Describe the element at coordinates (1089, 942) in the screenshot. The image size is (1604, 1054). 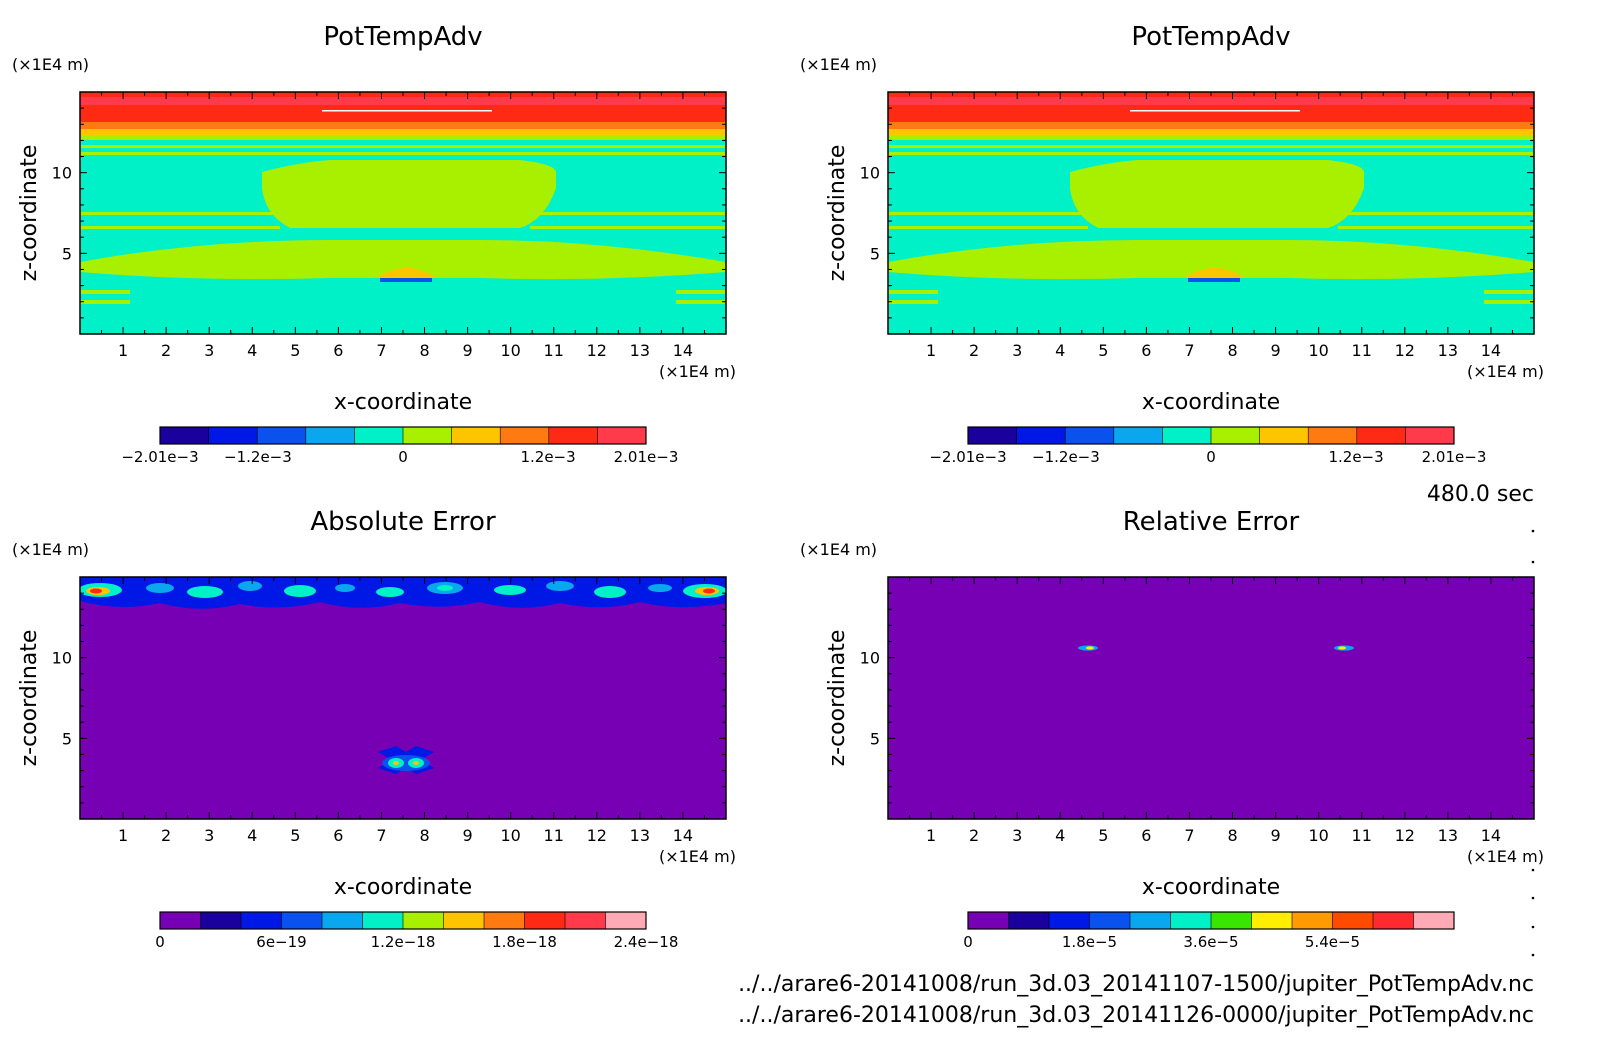
I see `colorbar-tick-label: 1.8e−5` at that location.